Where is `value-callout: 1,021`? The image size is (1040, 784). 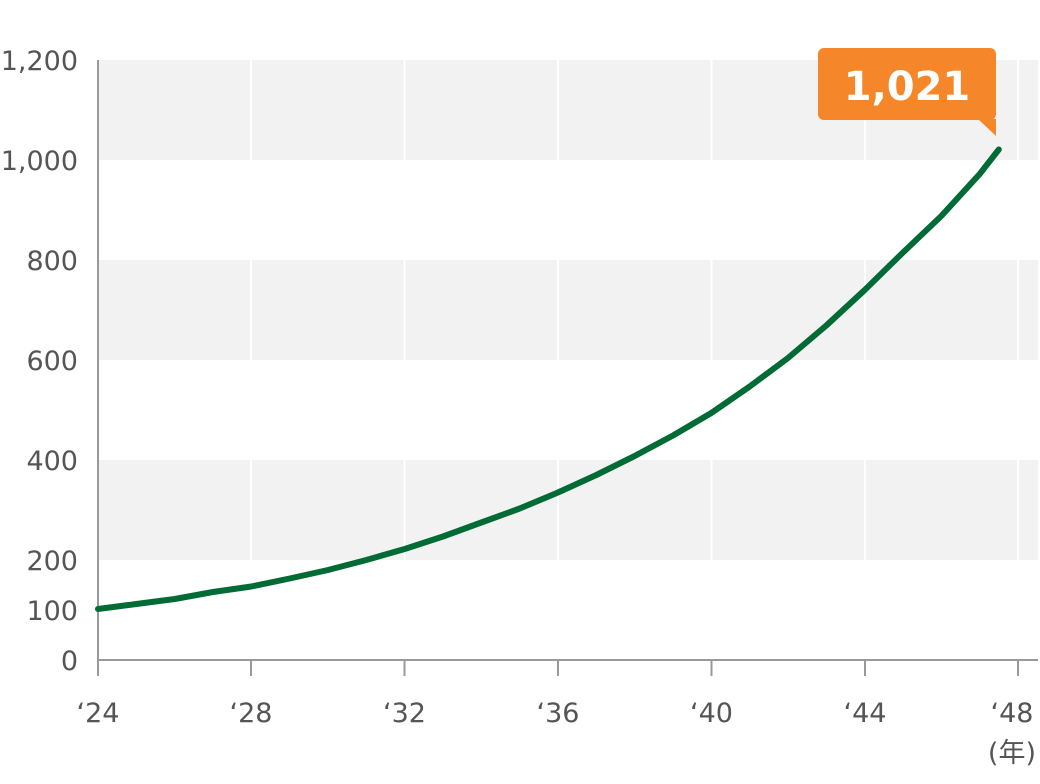 value-callout: 1,021 is located at coordinates (907, 92).